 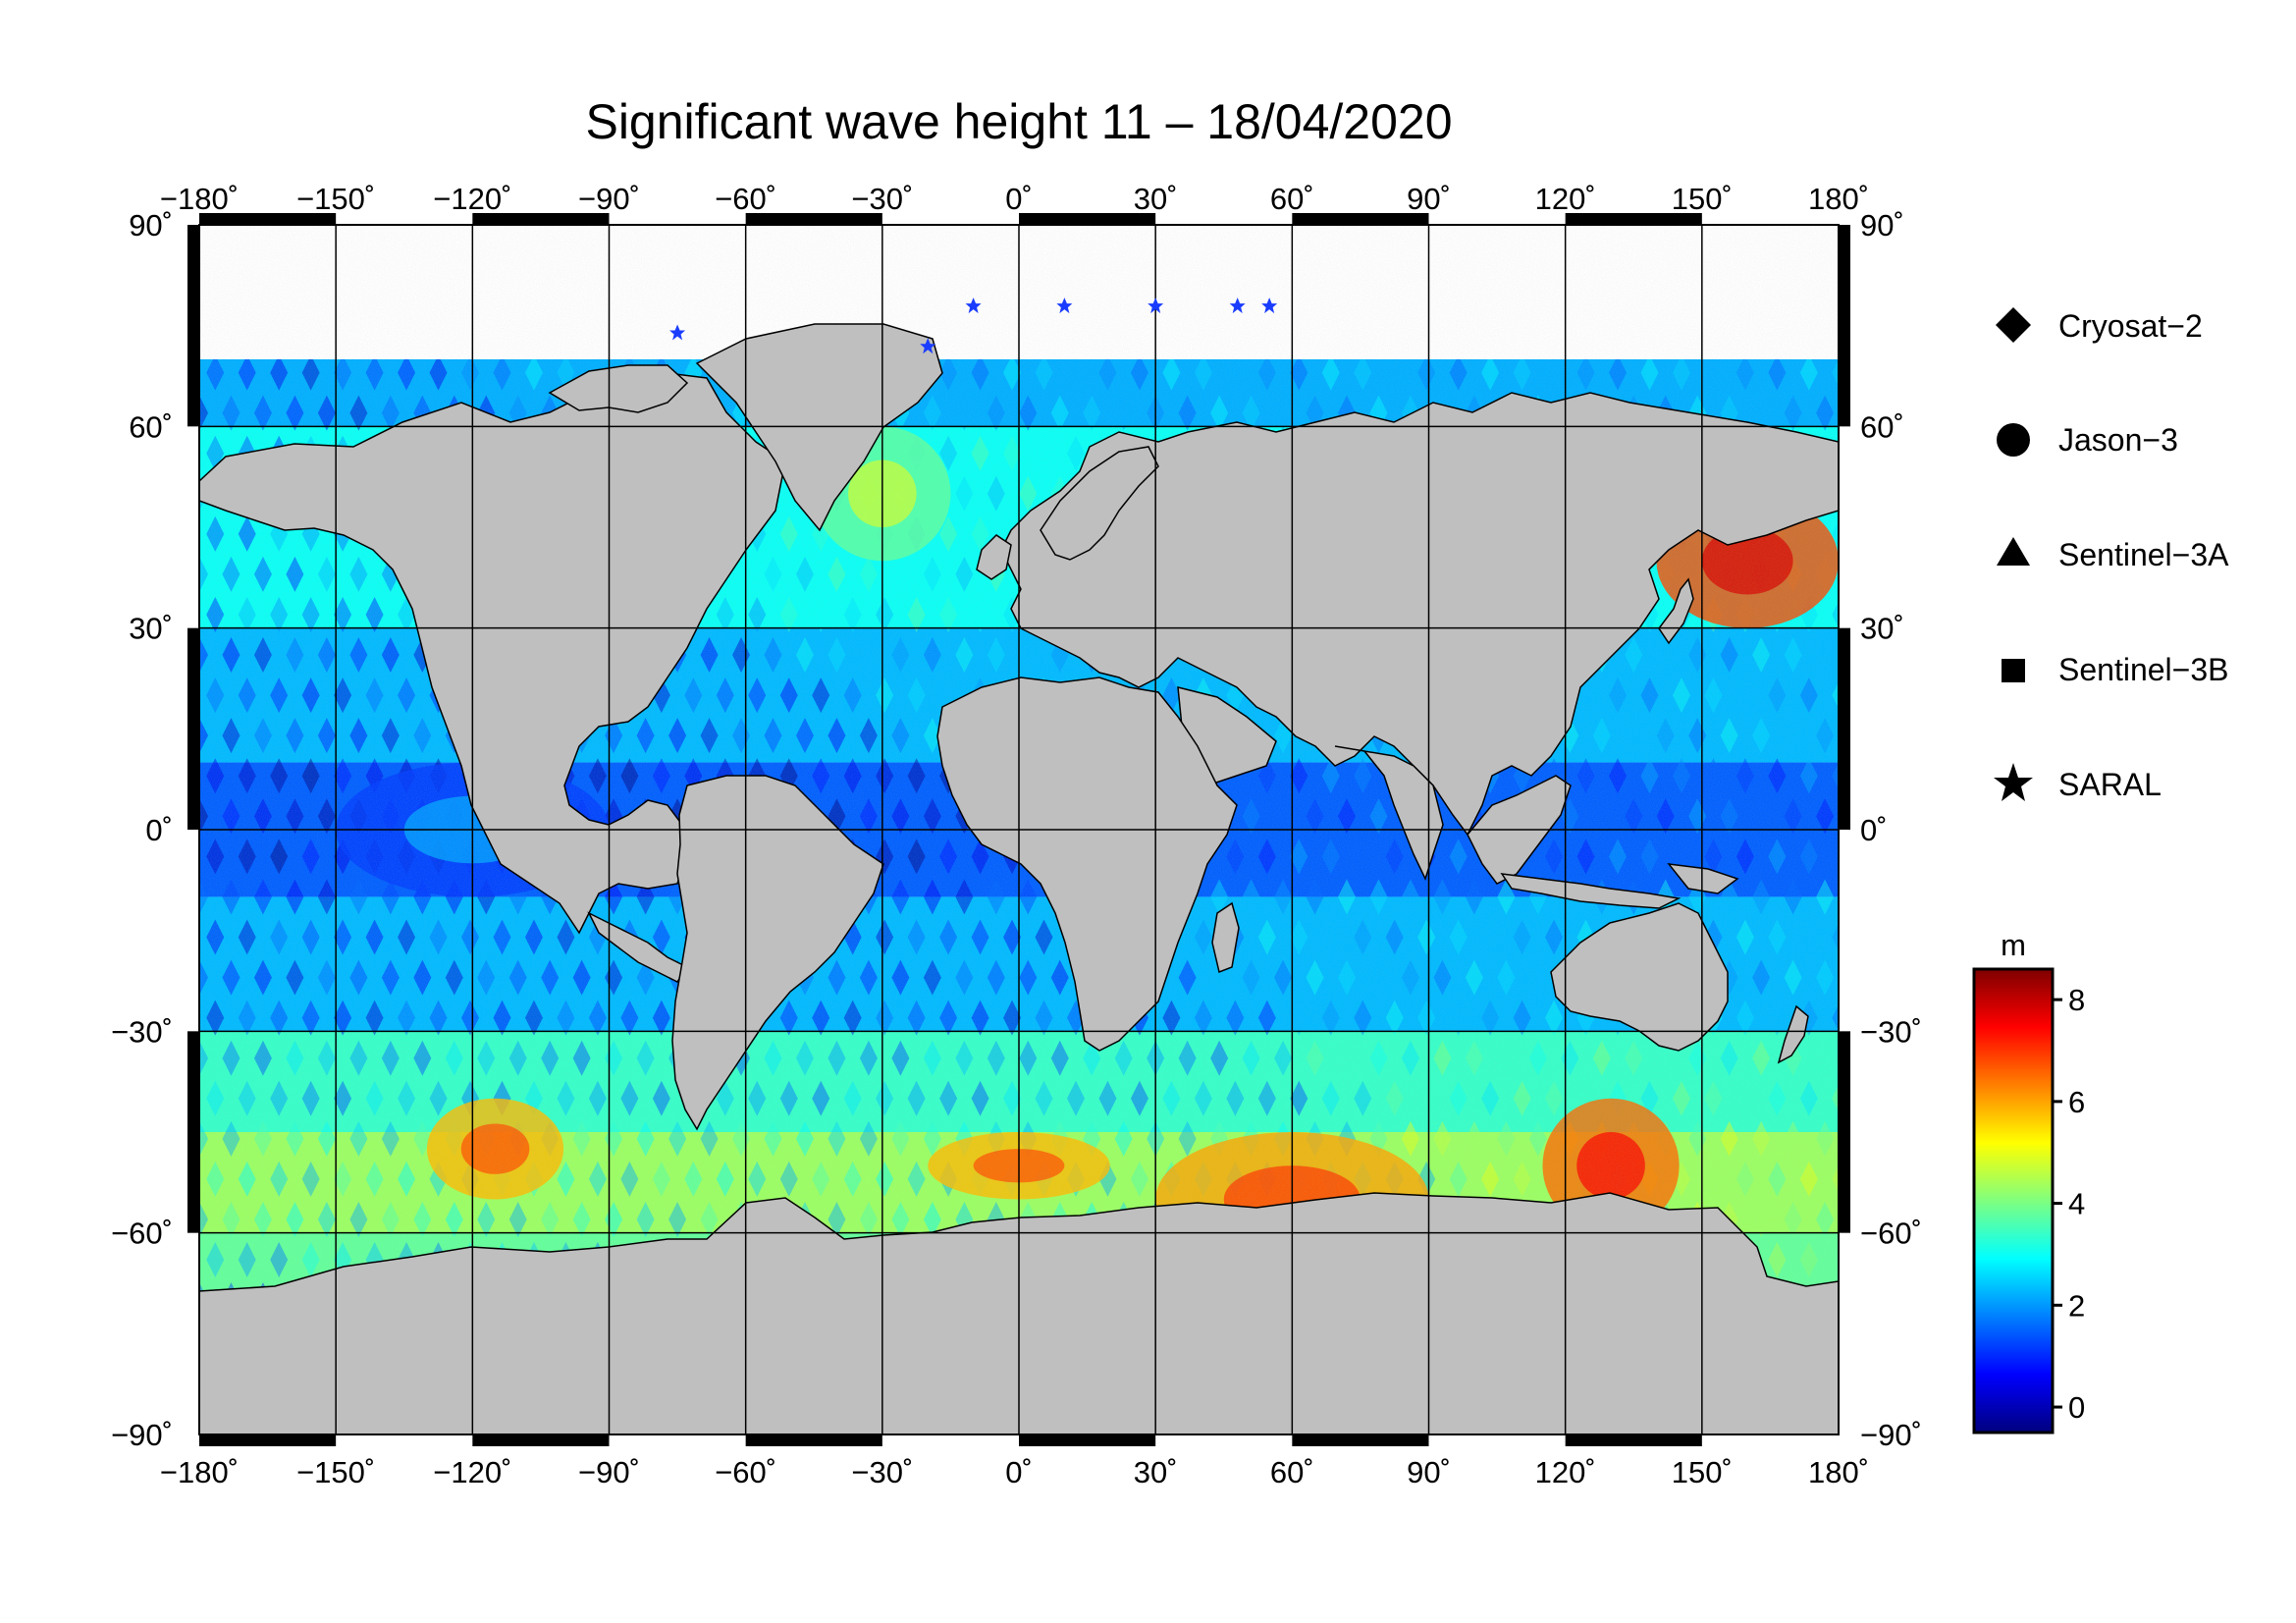 What do you see at coordinates (2076, 1204) in the screenshot?
I see `colorbar-tick-label: 4` at bounding box center [2076, 1204].